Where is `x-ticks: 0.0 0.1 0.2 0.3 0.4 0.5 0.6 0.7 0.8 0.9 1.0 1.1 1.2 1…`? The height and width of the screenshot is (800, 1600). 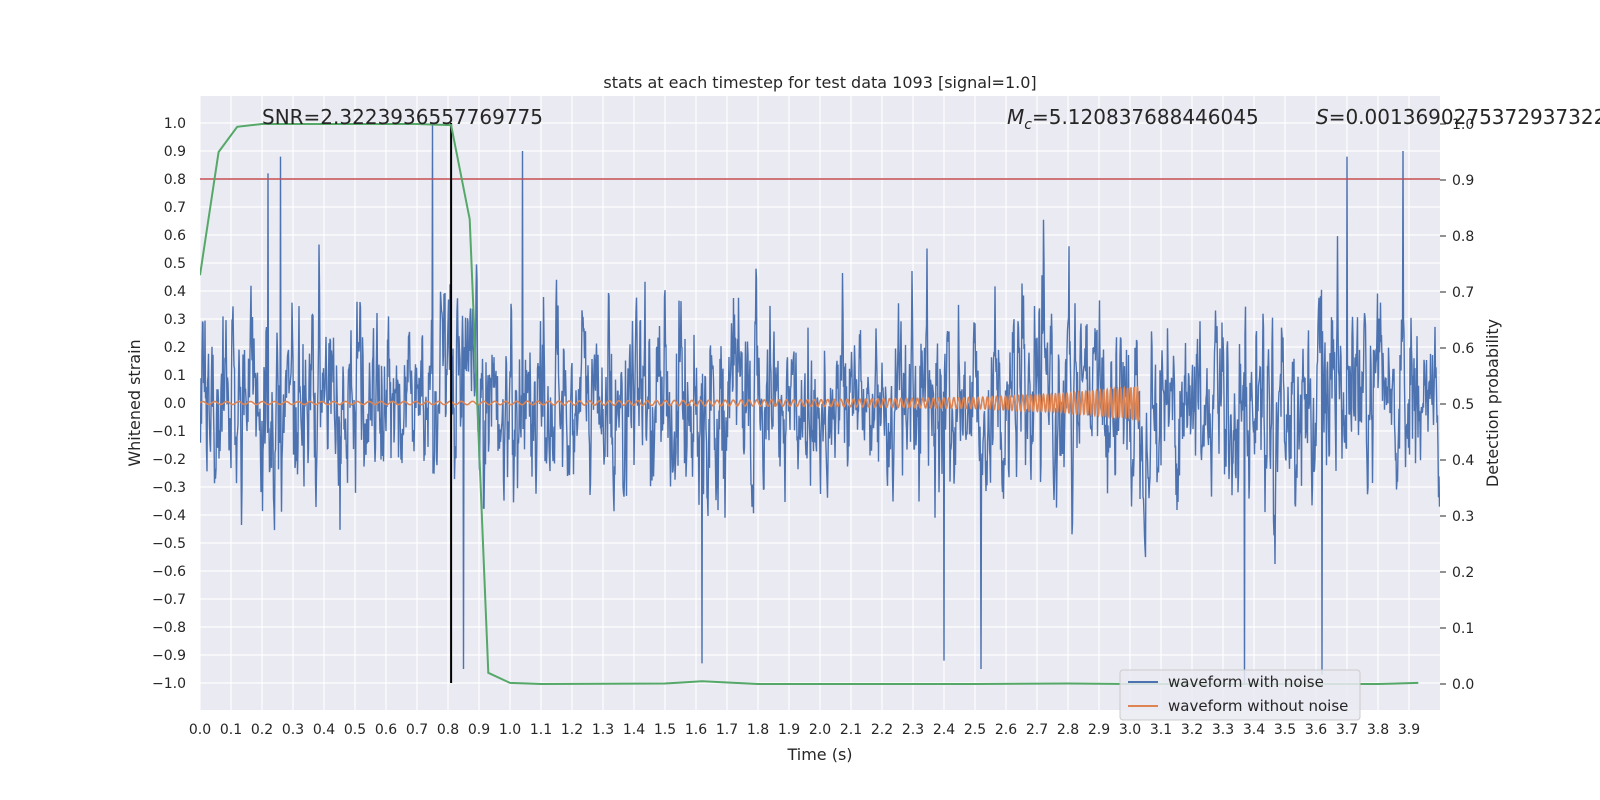 x-ticks: 0.0 0.1 0.2 0.3 0.4 0.5 0.6 0.7 0.8 0.9 1.0 1.1 1.2 1… is located at coordinates (804, 730).